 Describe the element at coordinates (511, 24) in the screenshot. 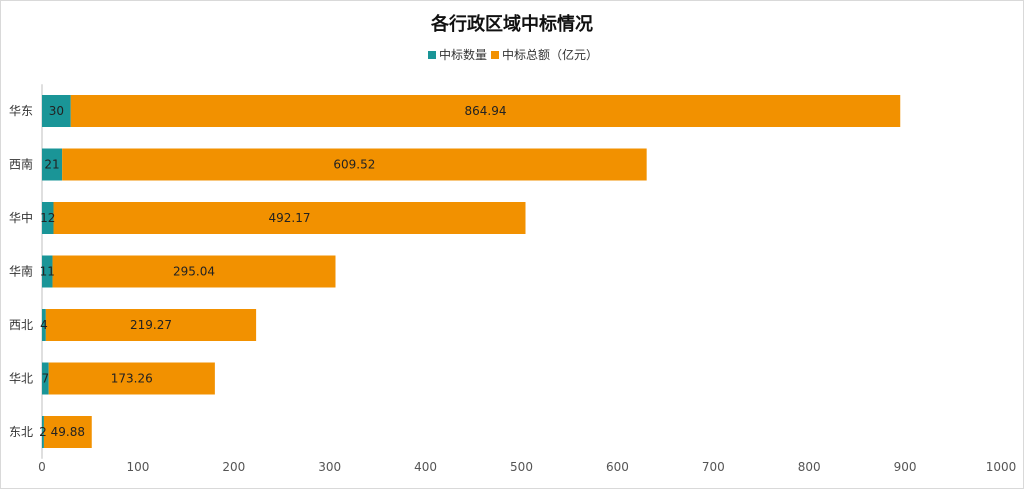

I see `chart-title: 各行政区域中标情况` at that location.